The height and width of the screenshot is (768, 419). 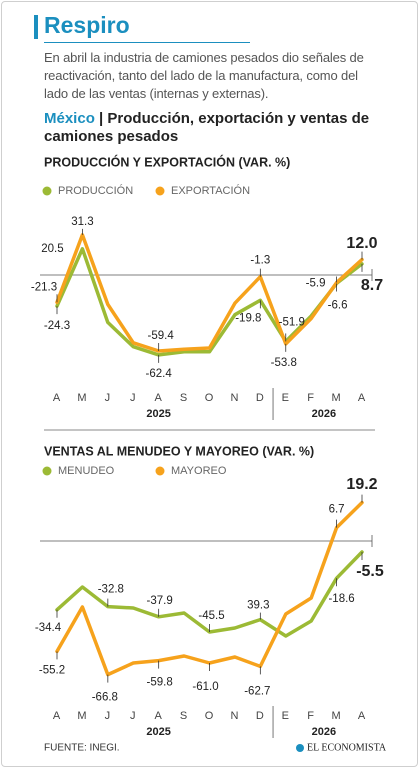 I want to click on data-label: 39.3, so click(x=258, y=606).